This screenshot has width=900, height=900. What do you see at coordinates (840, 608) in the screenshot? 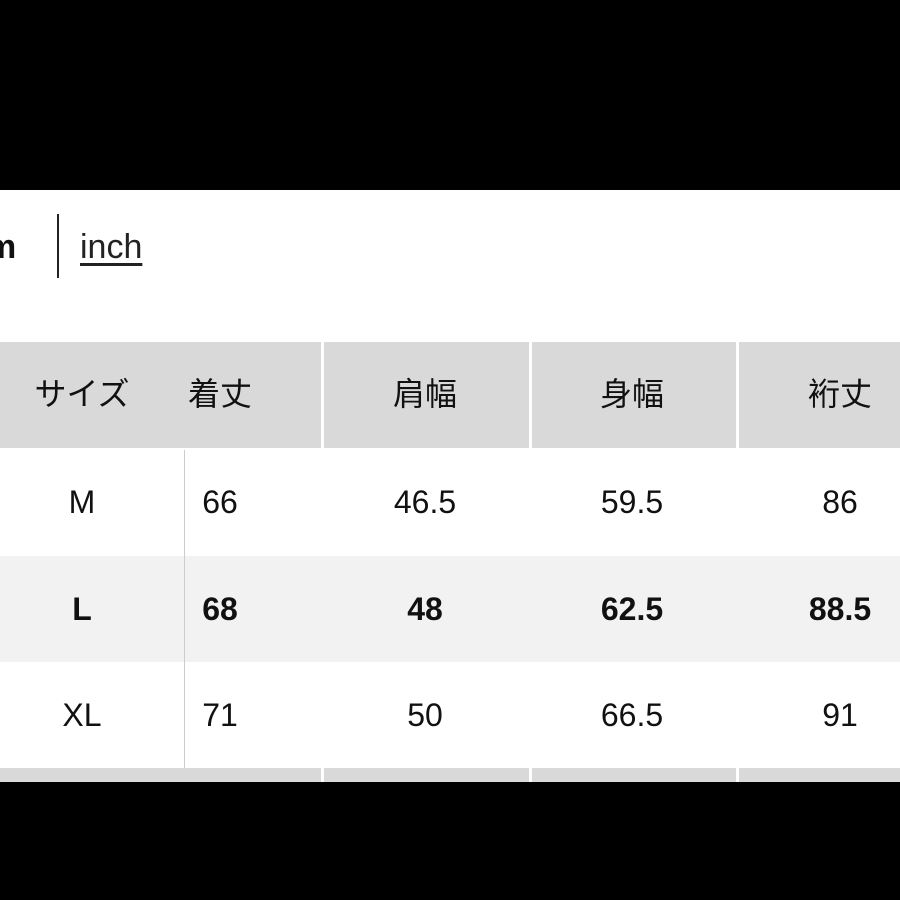
I see `value-cell: 88.5` at bounding box center [840, 608].